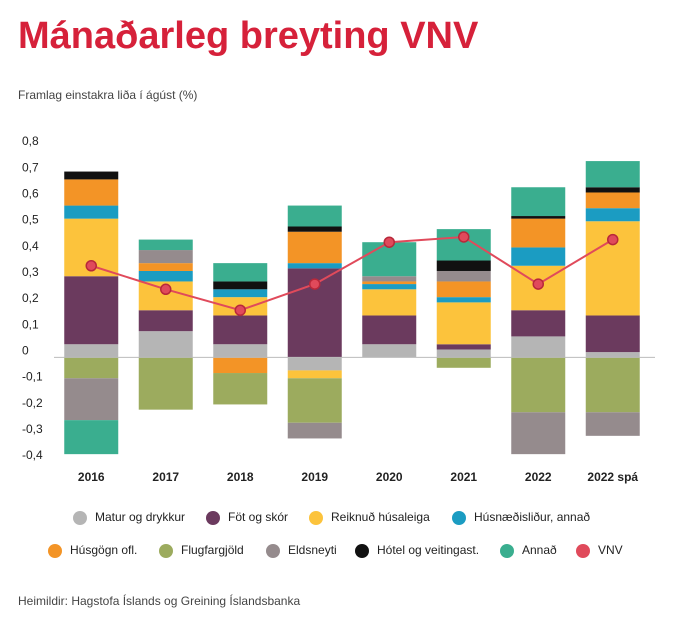  What do you see at coordinates (312, 550) in the screenshot?
I see `legend-label: Eldsneyti` at bounding box center [312, 550].